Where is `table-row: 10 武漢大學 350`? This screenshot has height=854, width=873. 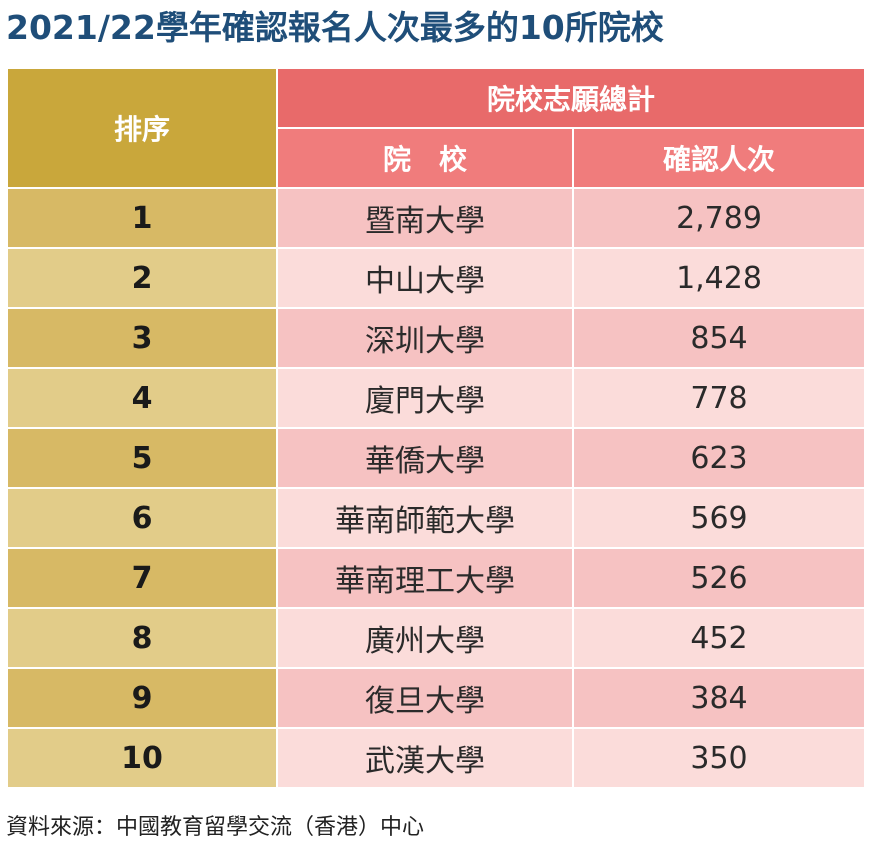
table-row: 10 武漢大學 350 is located at coordinates (436, 758).